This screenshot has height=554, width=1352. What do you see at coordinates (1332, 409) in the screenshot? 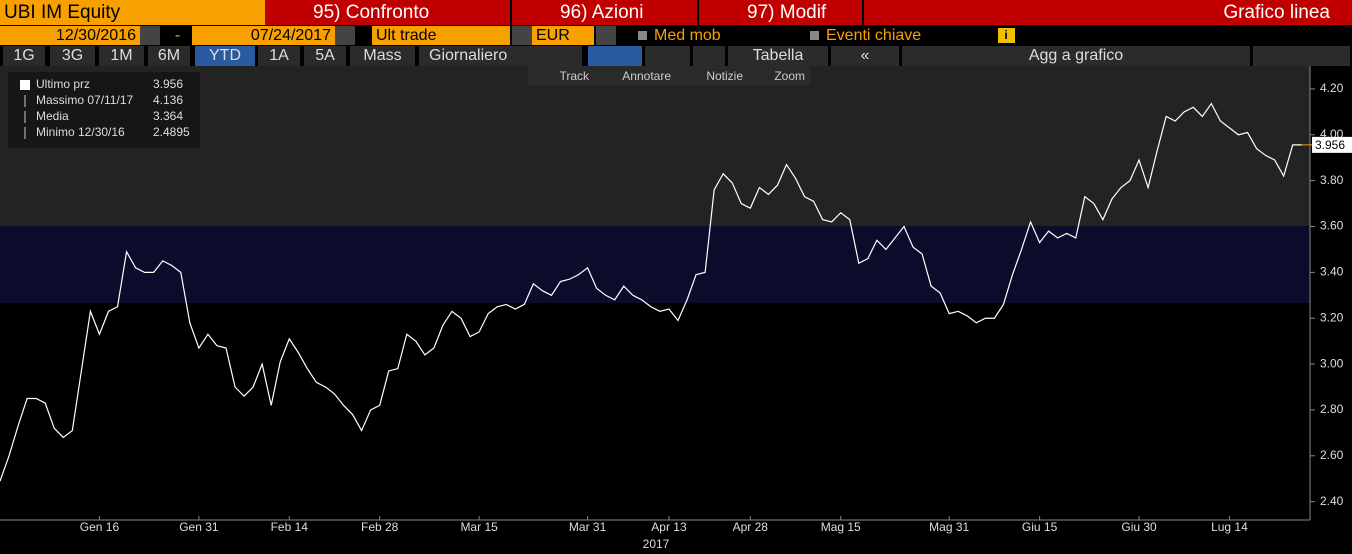
I see `y-tick-label: 2.80` at bounding box center [1332, 409].